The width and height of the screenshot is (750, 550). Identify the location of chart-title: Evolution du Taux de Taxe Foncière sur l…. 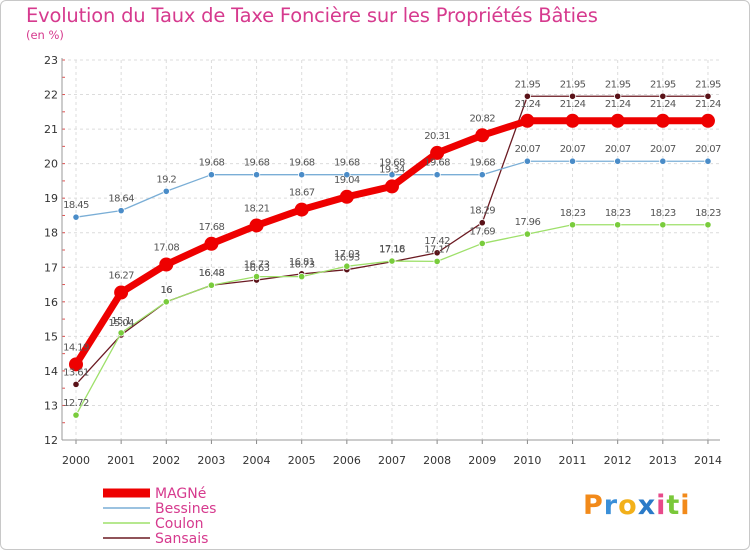
(312, 15).